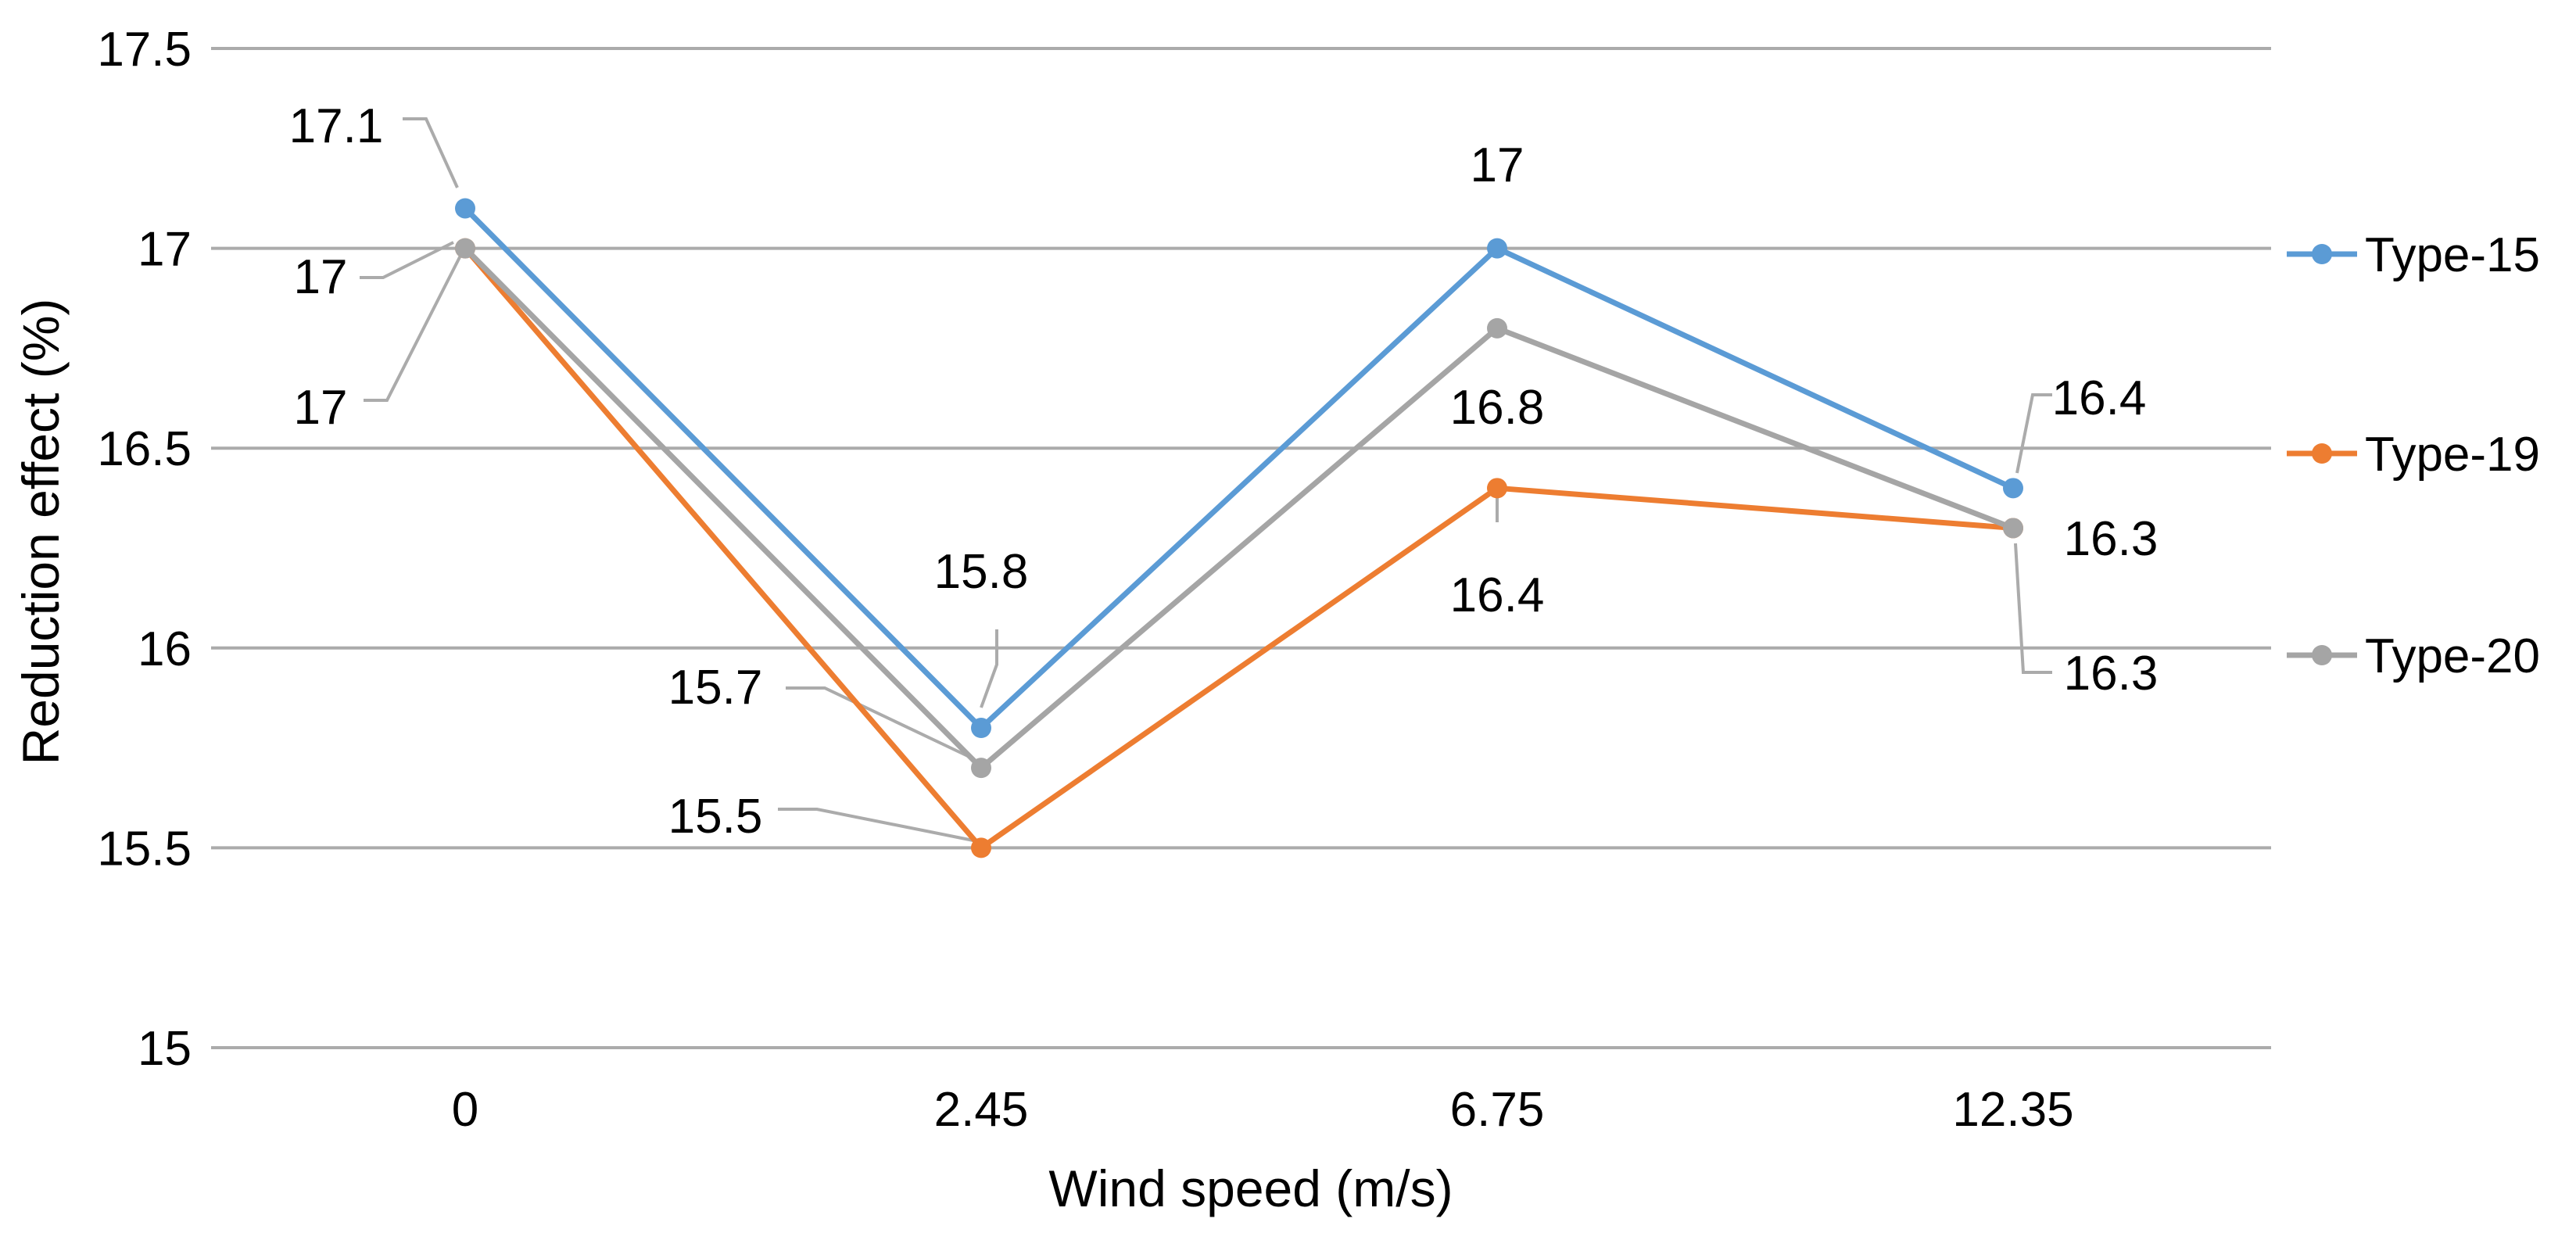  Describe the element at coordinates (165, 1049) in the screenshot. I see `y-tick-label: 15` at that location.